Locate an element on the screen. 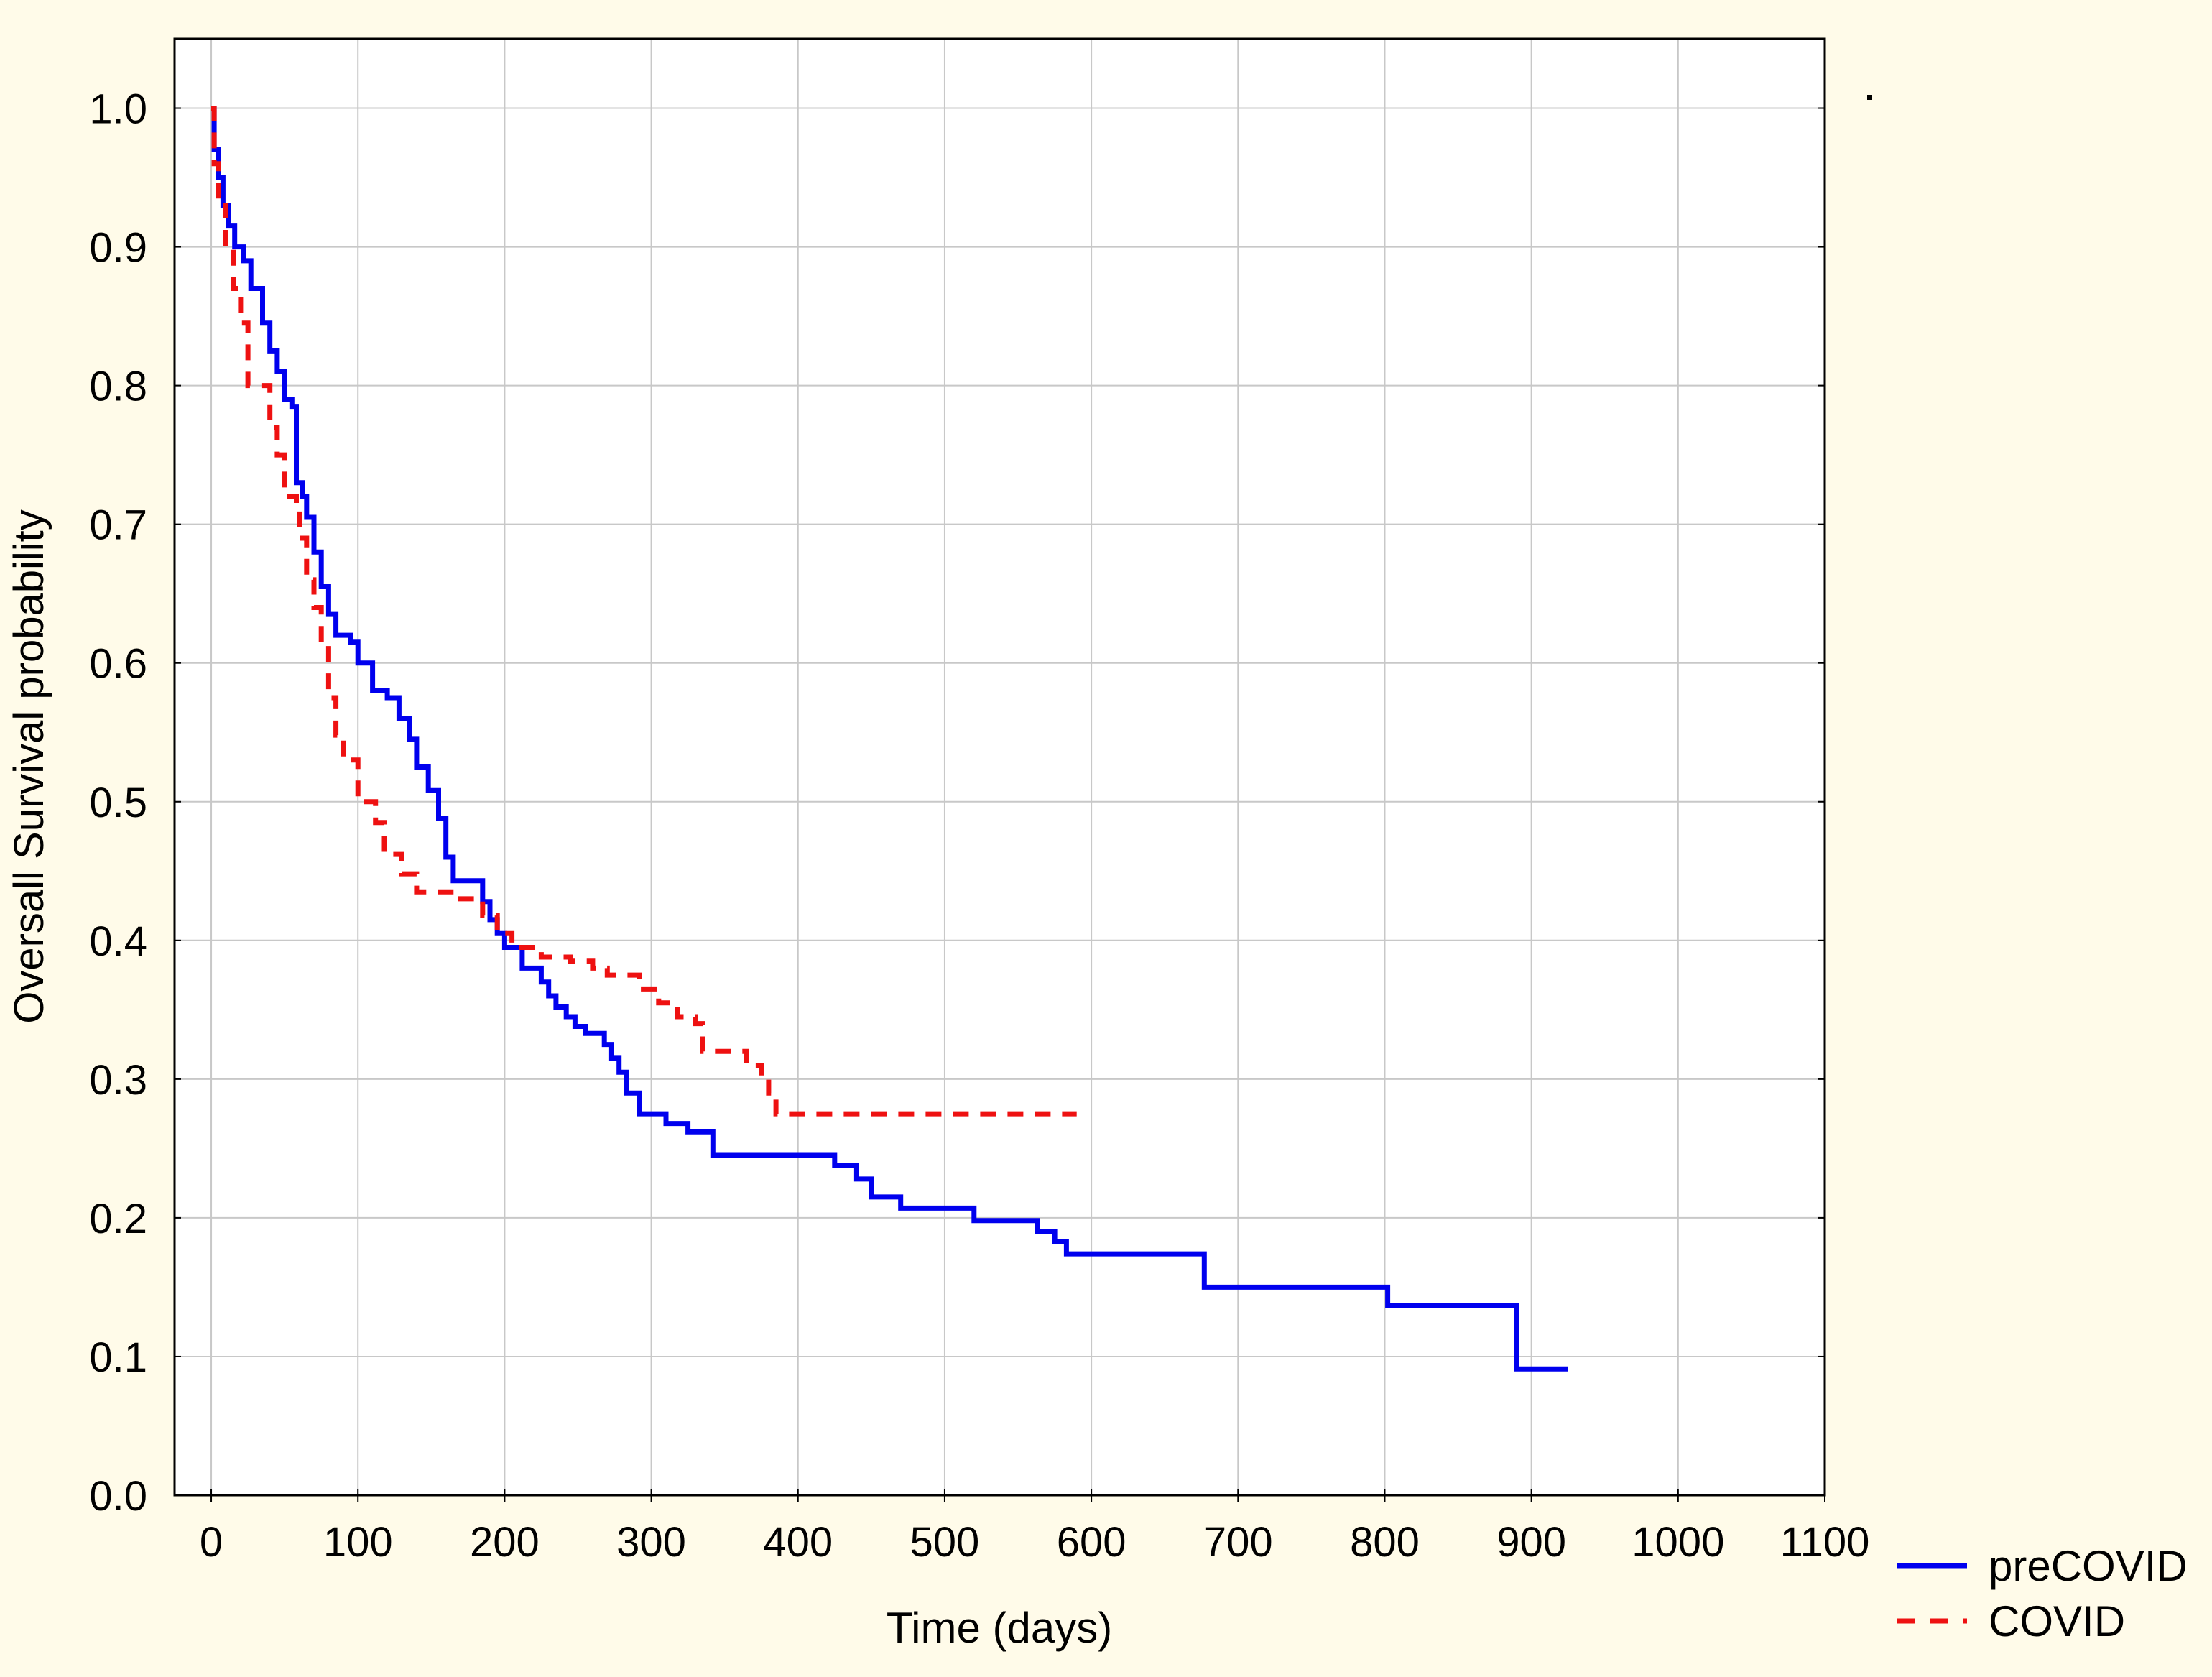 Image resolution: width=2212 pixels, height=1677 pixels. legend-item-covid: COVID is located at coordinates (2011, 1621).